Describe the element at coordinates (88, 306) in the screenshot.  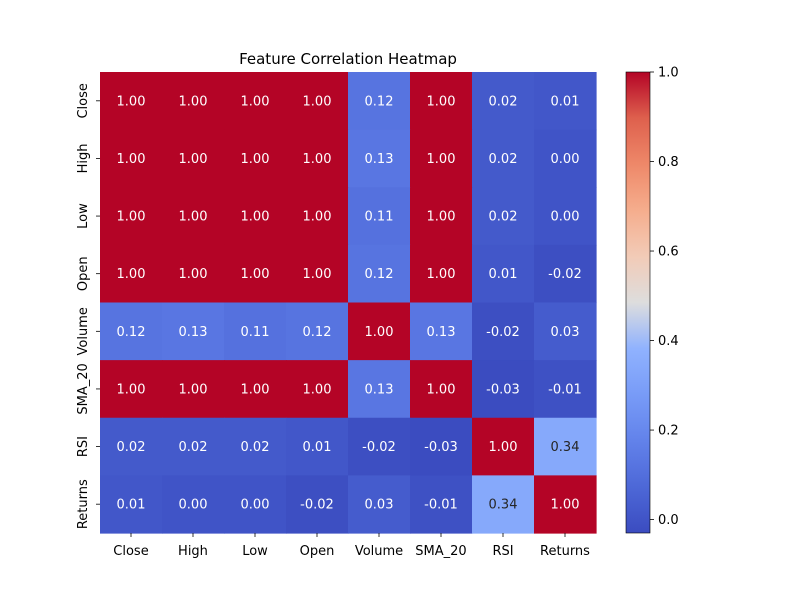
I see `y-axis-ticks: Close High Low Open Volume SMA_20 RSI Returns` at that location.